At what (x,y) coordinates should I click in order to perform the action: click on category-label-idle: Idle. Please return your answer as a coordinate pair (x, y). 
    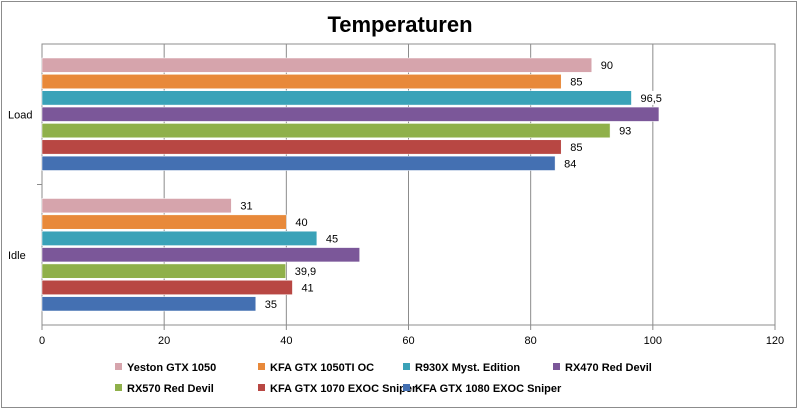
    Looking at the image, I should click on (17, 256).